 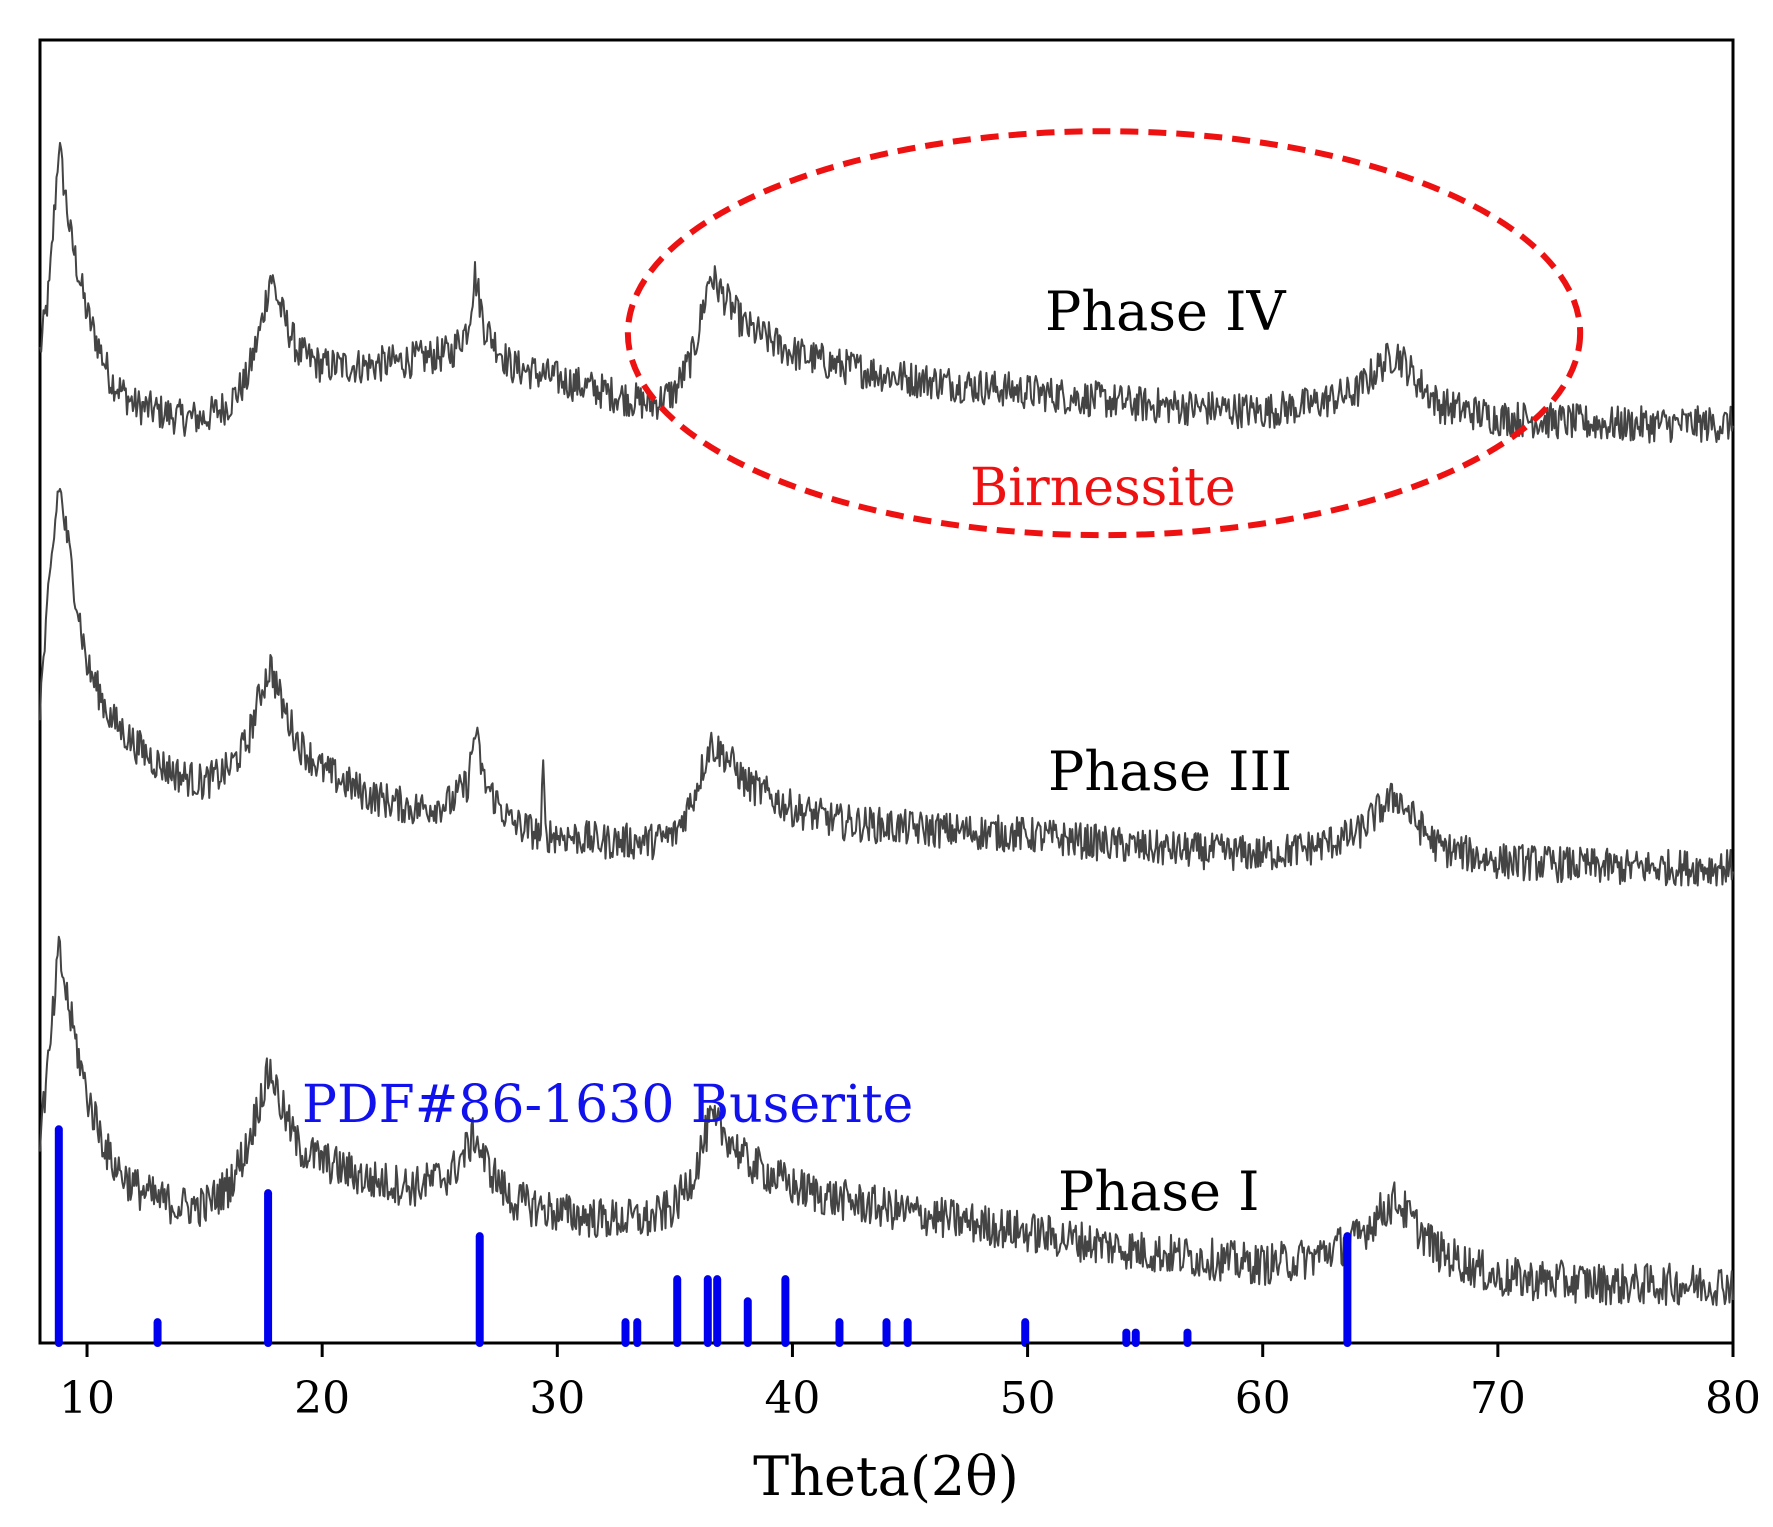 What do you see at coordinates (87, 1398) in the screenshot?
I see `x-tick-label: 10` at bounding box center [87, 1398].